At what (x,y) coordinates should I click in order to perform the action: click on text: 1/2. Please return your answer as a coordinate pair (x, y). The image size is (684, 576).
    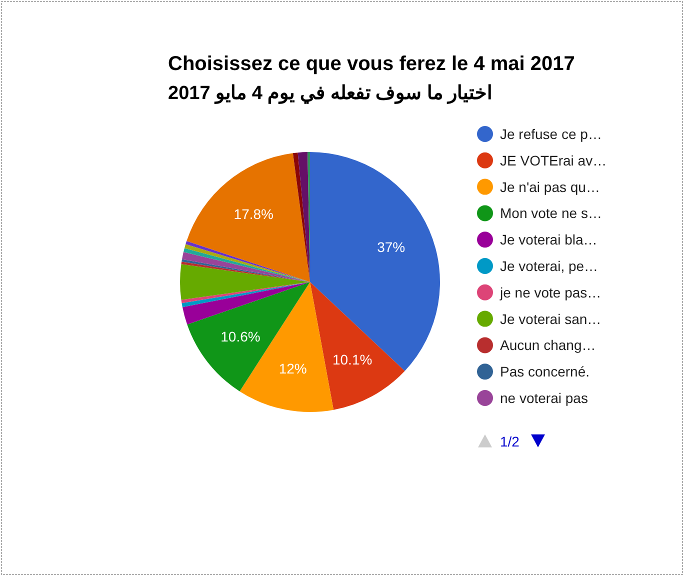
    Looking at the image, I should click on (510, 441).